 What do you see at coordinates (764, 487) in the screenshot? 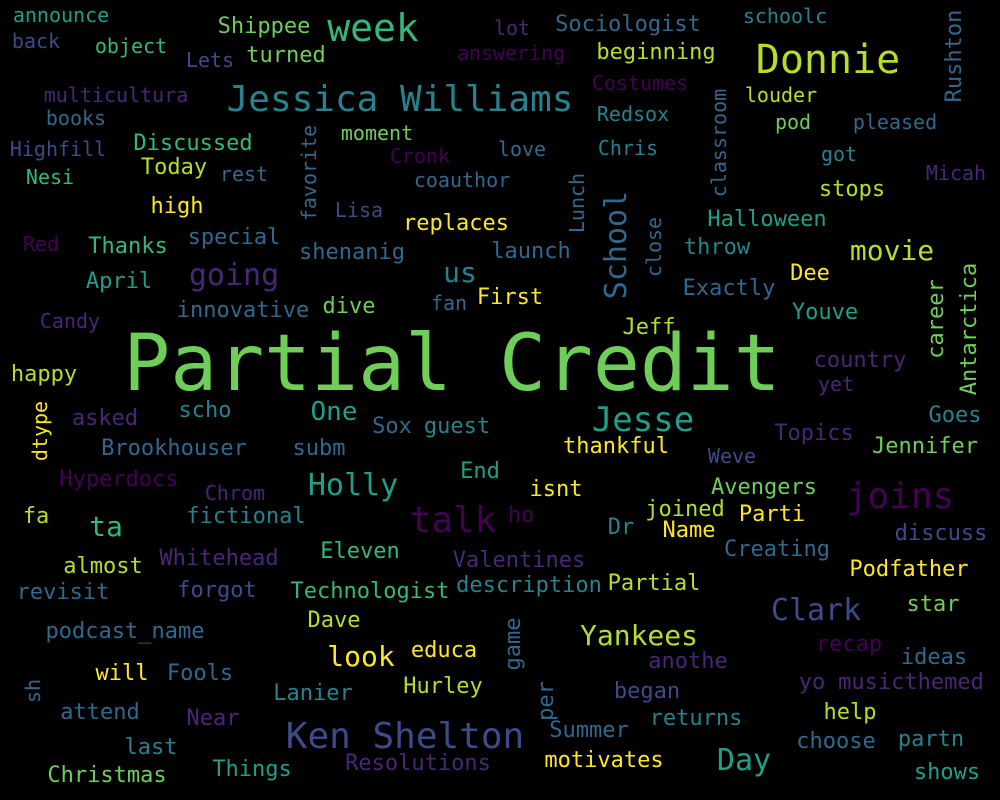
I see `word-avengers: Avengers` at bounding box center [764, 487].